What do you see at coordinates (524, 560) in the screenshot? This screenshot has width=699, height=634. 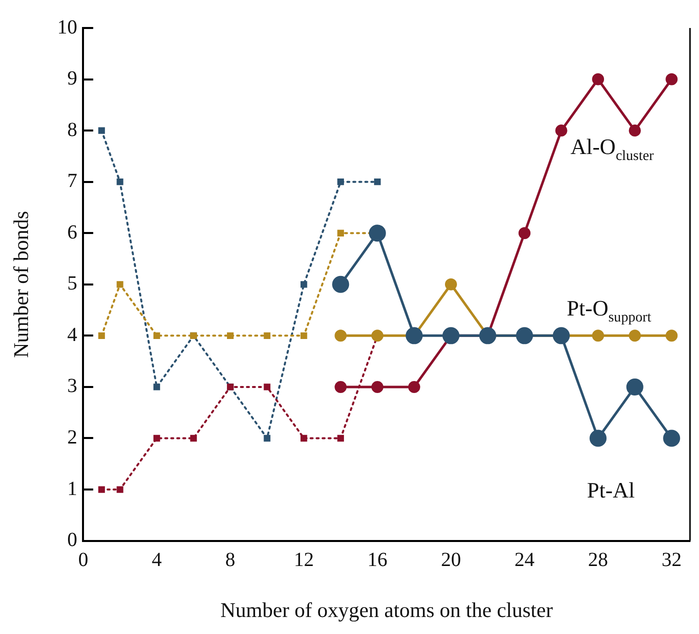 I see `x-tick-label: 24` at bounding box center [524, 560].